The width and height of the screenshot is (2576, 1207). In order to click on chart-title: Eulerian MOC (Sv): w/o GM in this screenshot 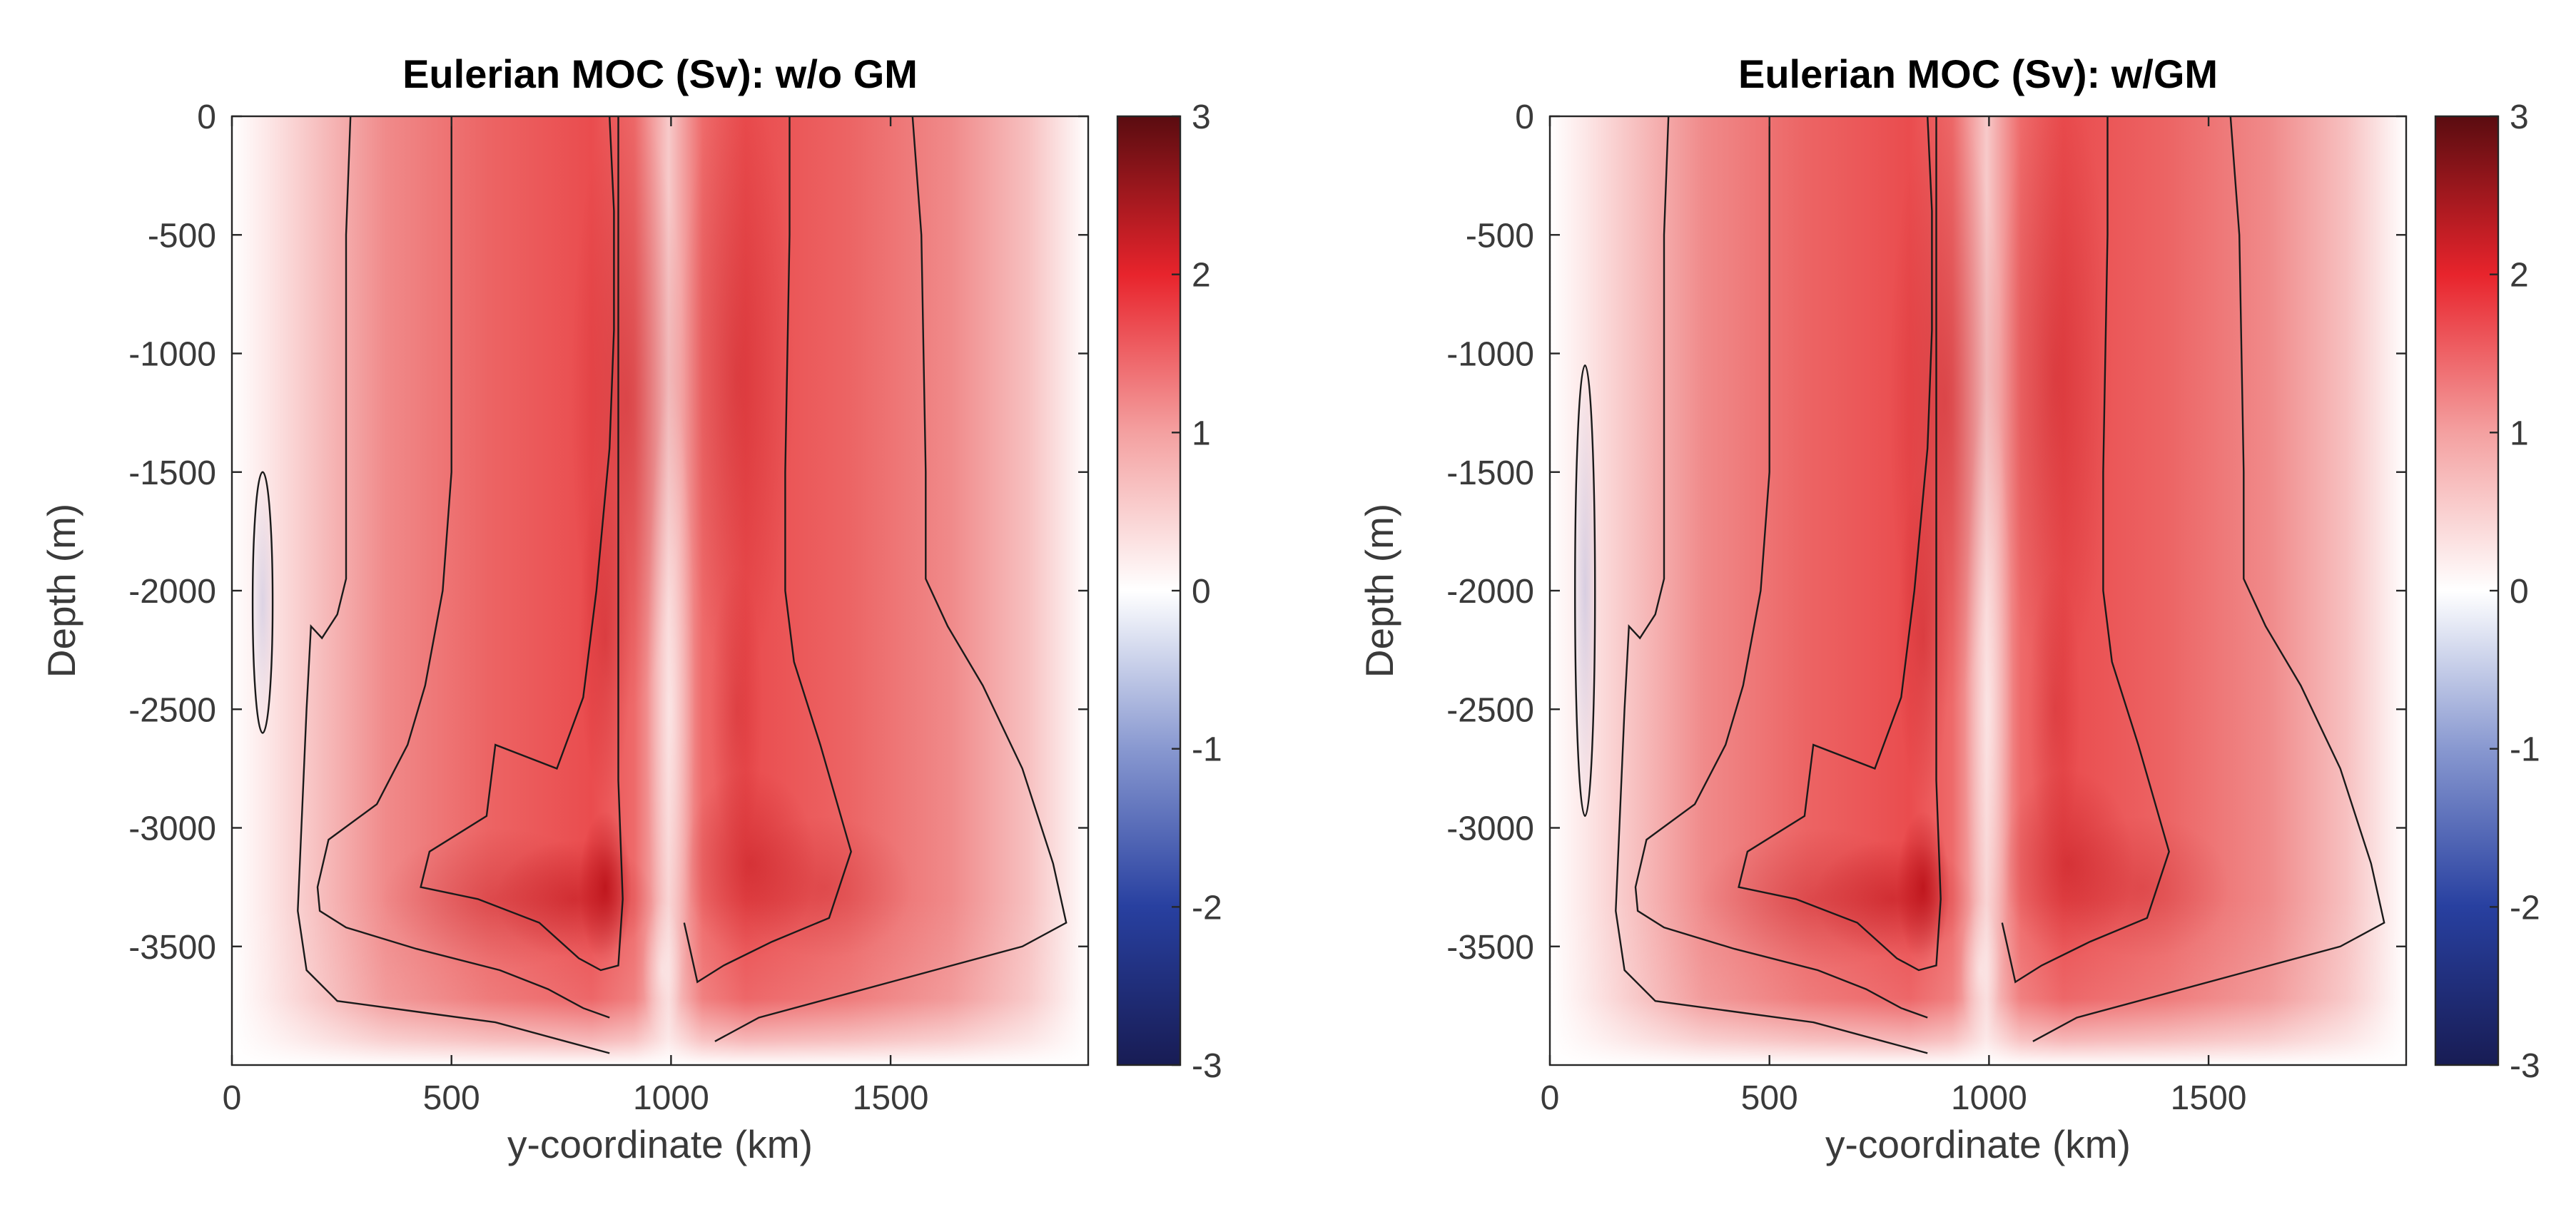, I will do `click(660, 73)`.